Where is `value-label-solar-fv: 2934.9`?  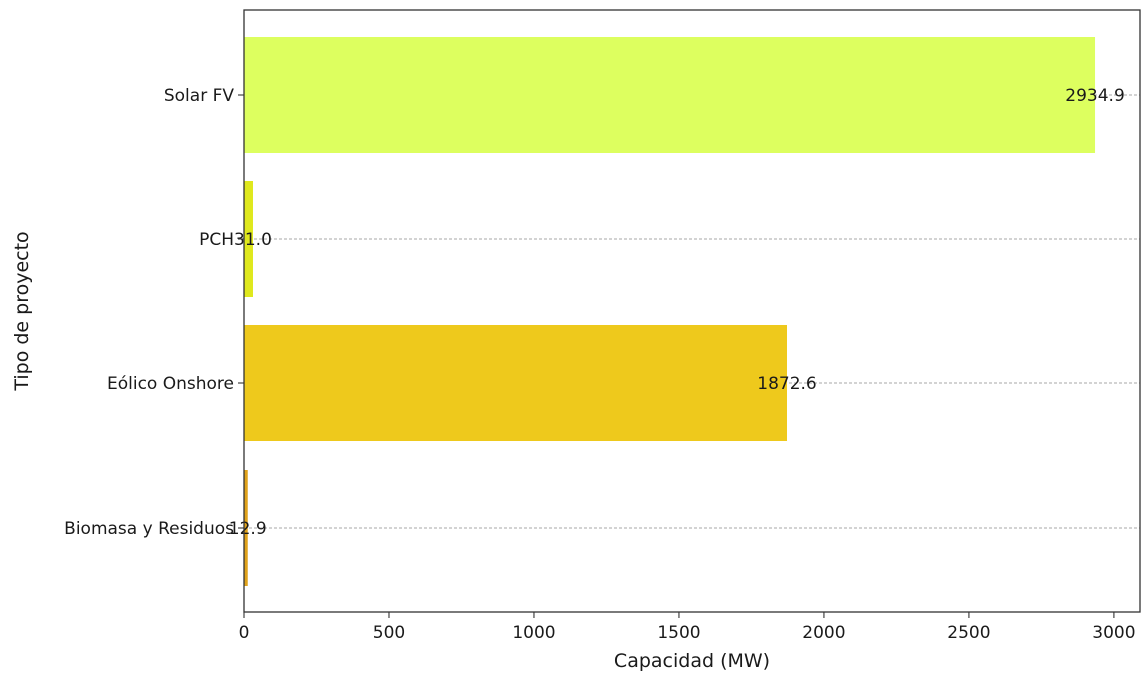
value-label-solar-fv: 2934.9 is located at coordinates (1094, 96).